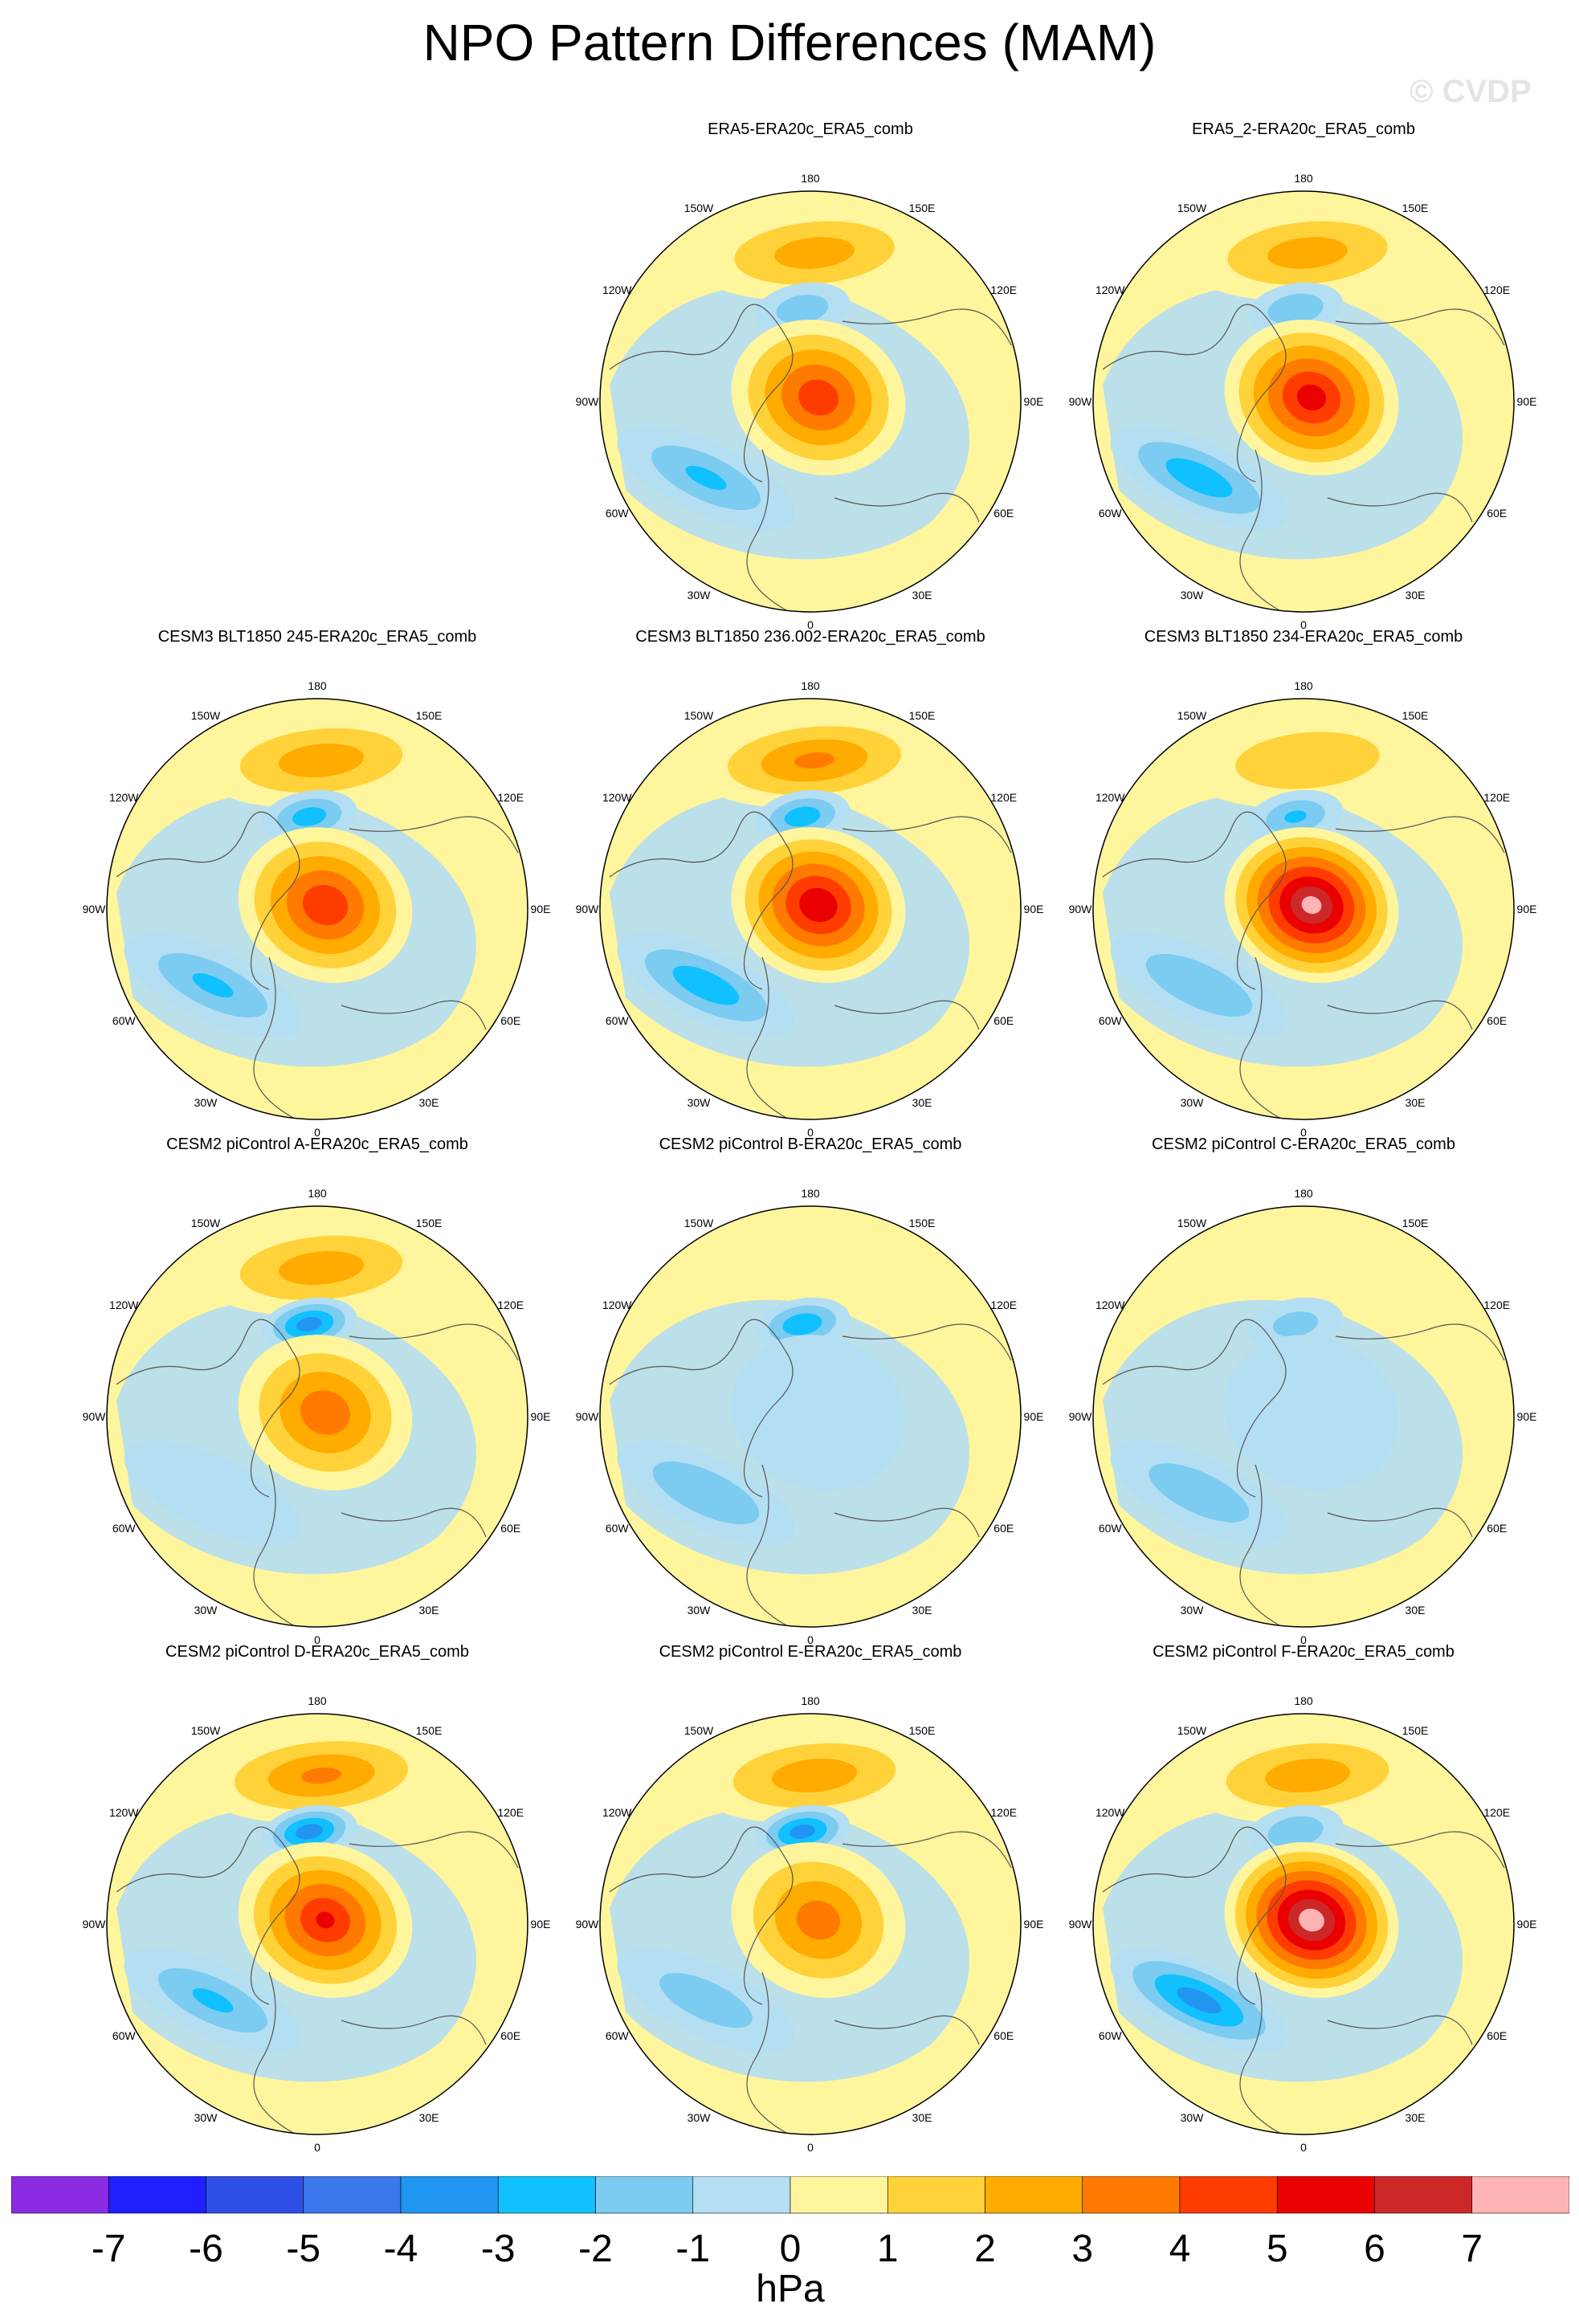 Image resolution: width=1579 pixels, height=2324 pixels. What do you see at coordinates (303, 2249) in the screenshot?
I see `colorbar-tick-label: -5` at bounding box center [303, 2249].